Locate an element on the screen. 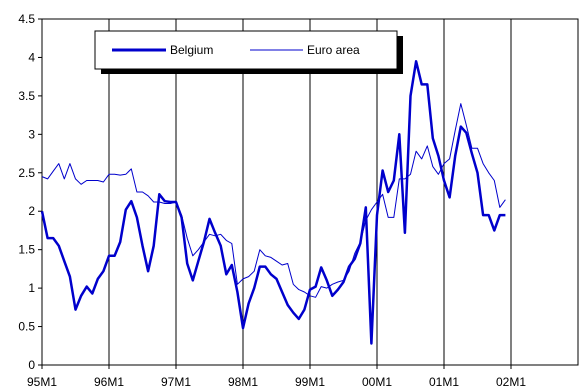 The image size is (585, 390). x-tick-label: 95M1 is located at coordinates (42, 382).